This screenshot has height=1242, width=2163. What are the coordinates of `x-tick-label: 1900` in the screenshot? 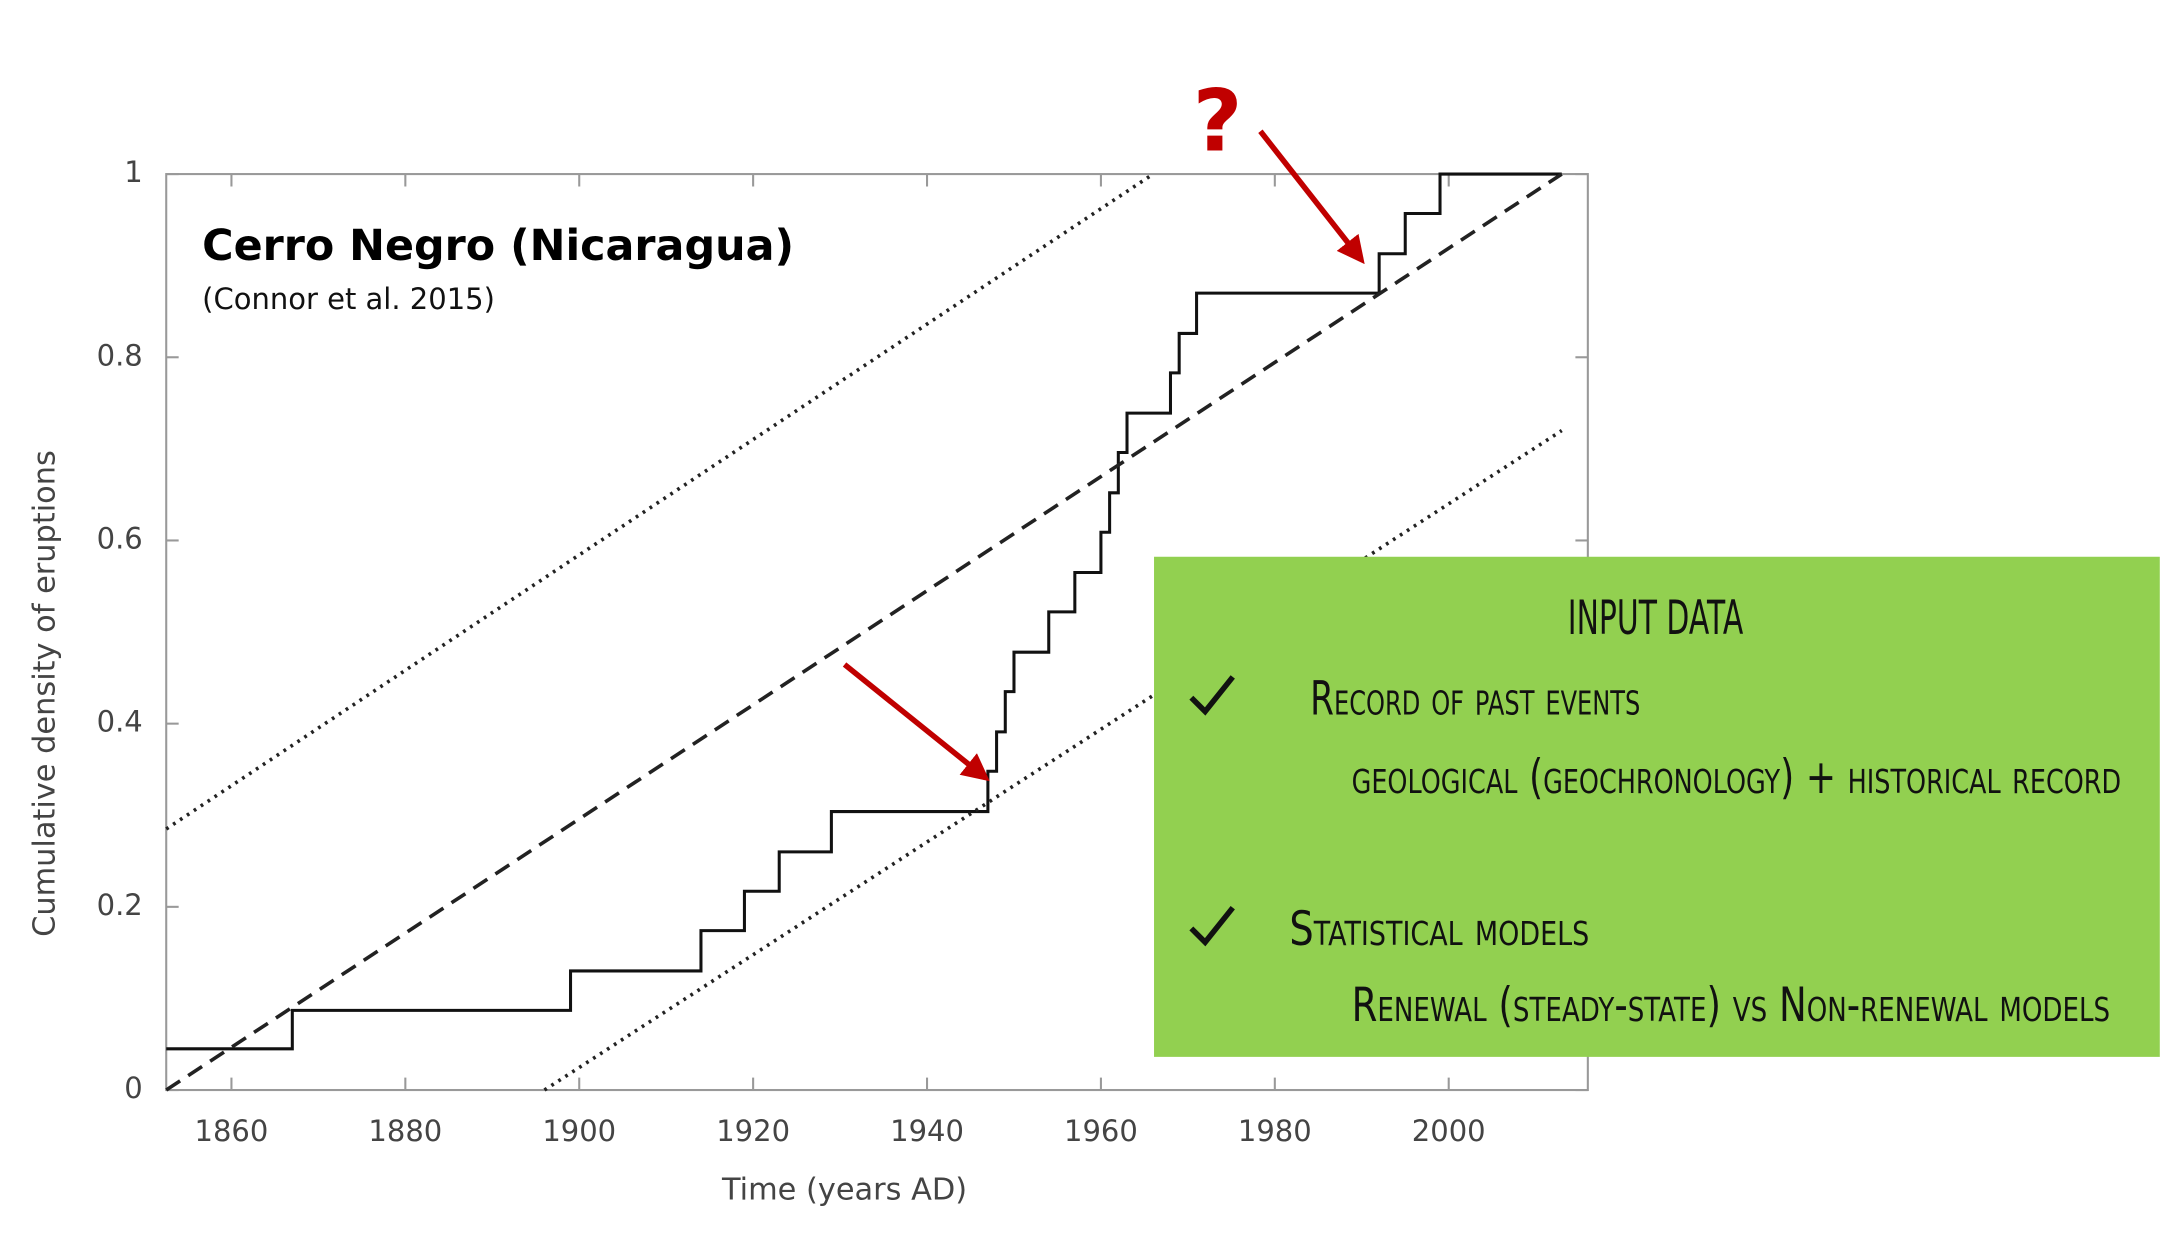 It's located at (579, 1131).